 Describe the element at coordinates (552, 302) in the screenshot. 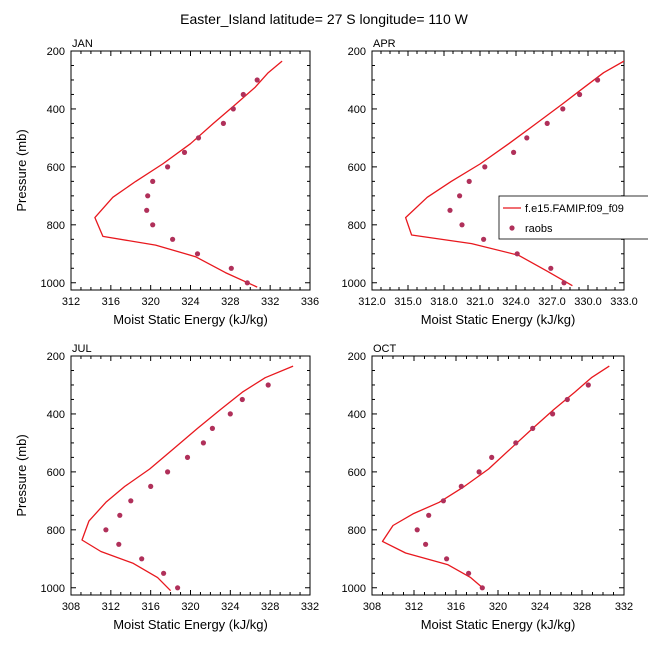

I see `x-tick-label: 327.0` at that location.